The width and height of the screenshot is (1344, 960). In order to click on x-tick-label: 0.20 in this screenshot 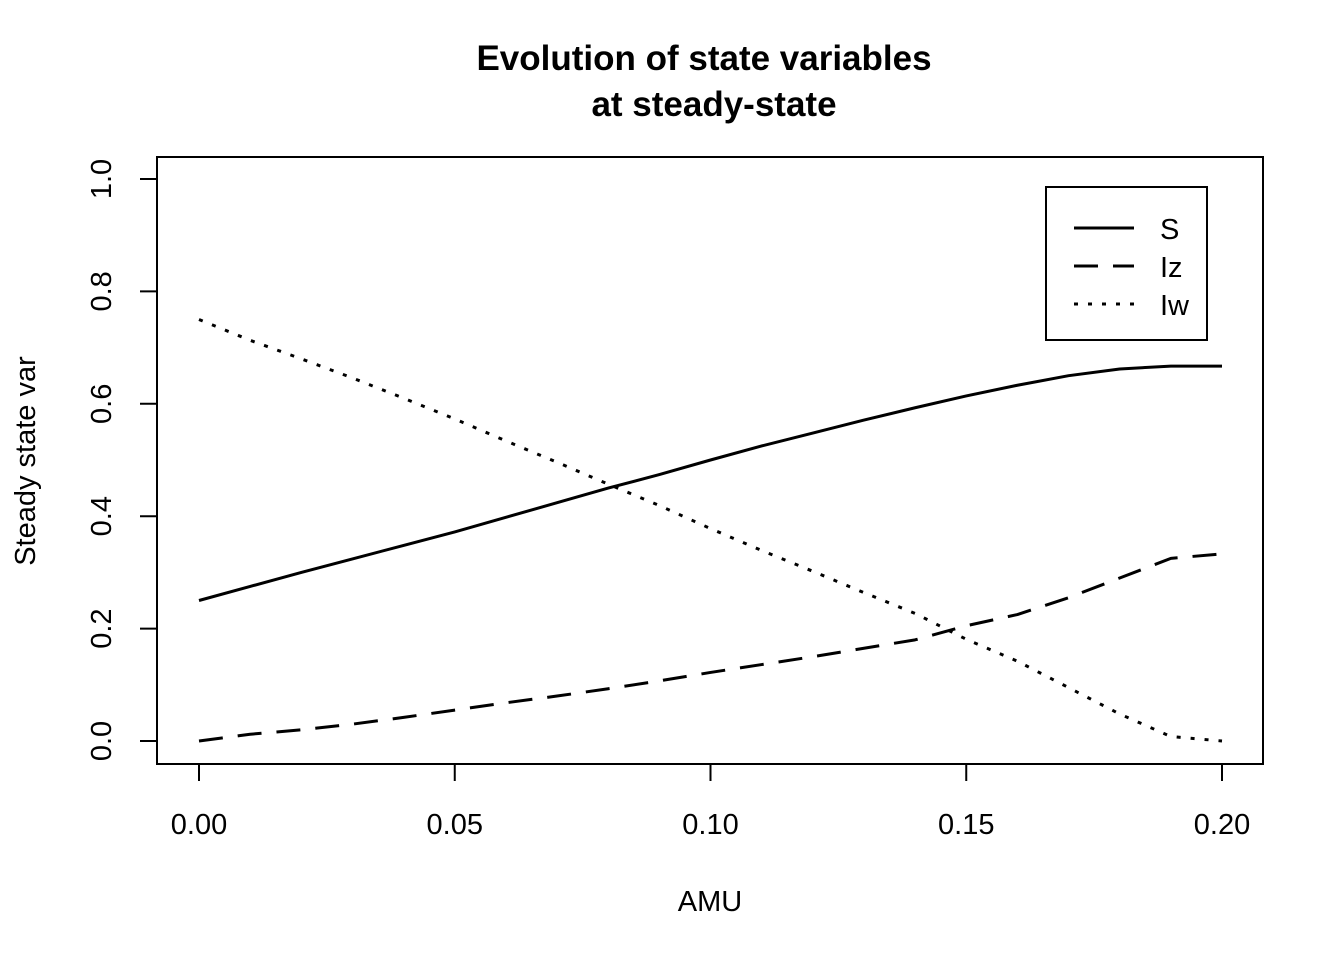, I will do `click(1222, 825)`.